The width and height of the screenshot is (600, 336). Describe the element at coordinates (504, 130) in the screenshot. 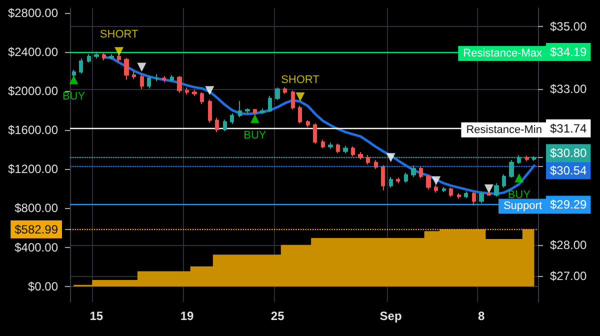

I see `ref-line-label: Resistance-Min` at that location.